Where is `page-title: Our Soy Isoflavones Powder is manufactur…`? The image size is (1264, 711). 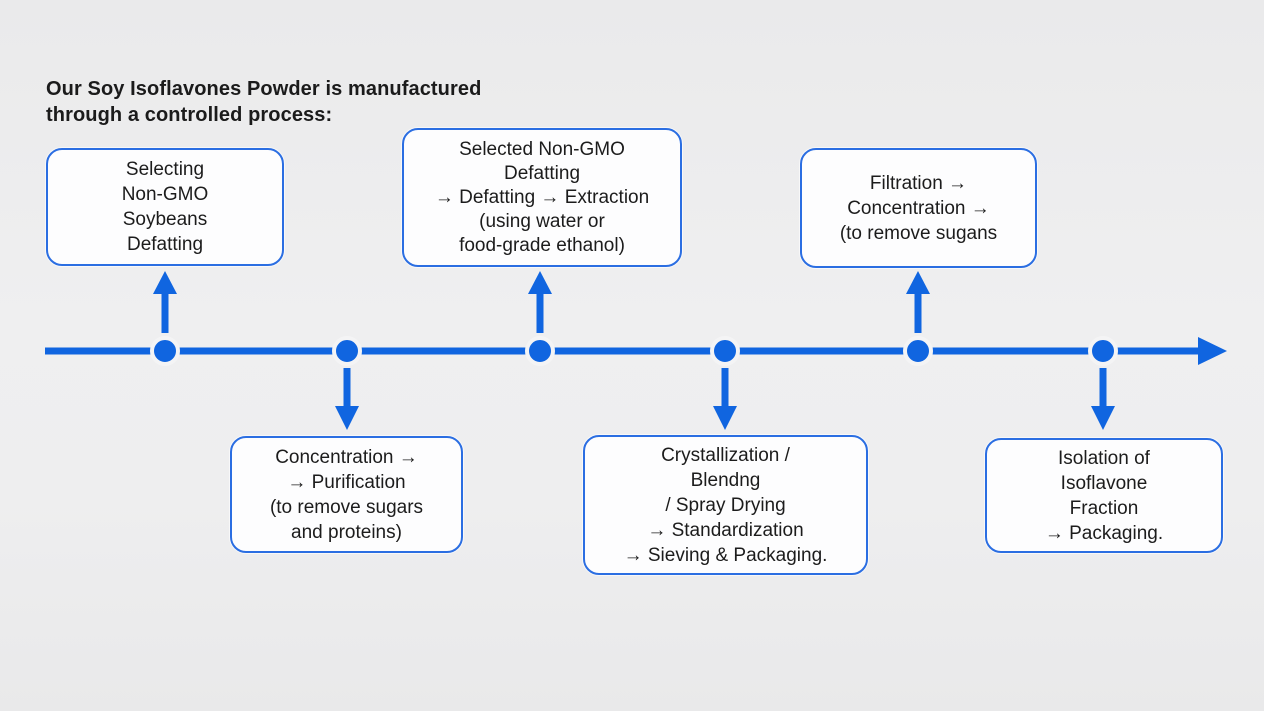 page-title: Our Soy Isoflavones Powder is manufactur… is located at coordinates (264, 102).